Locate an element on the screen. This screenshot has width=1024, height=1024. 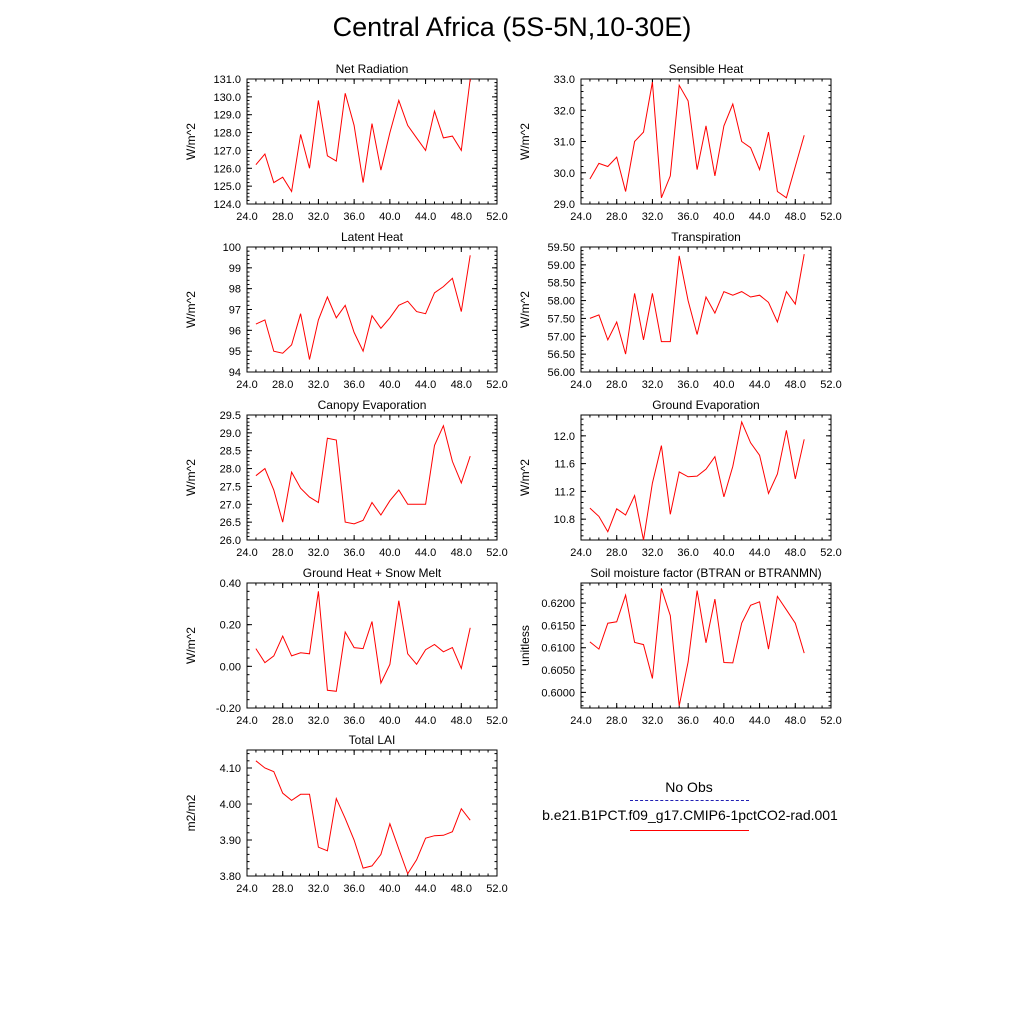
y-tick-label: 12.0 is located at coordinates (564, 437).